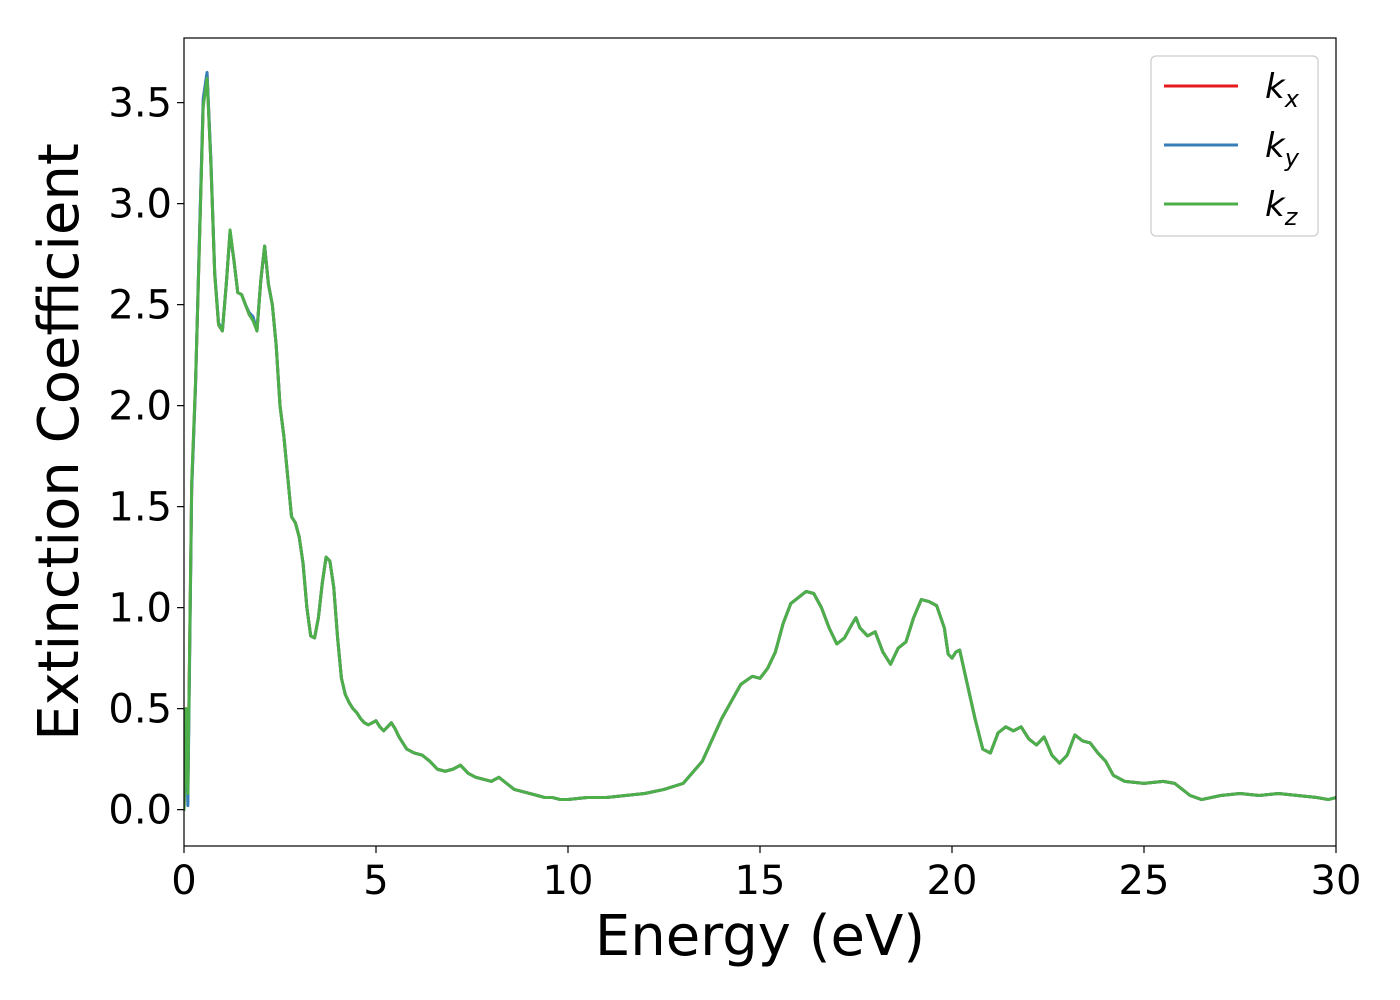 The image size is (1400, 1000). I want to click on y-tick-label: 1.0, so click(140, 609).